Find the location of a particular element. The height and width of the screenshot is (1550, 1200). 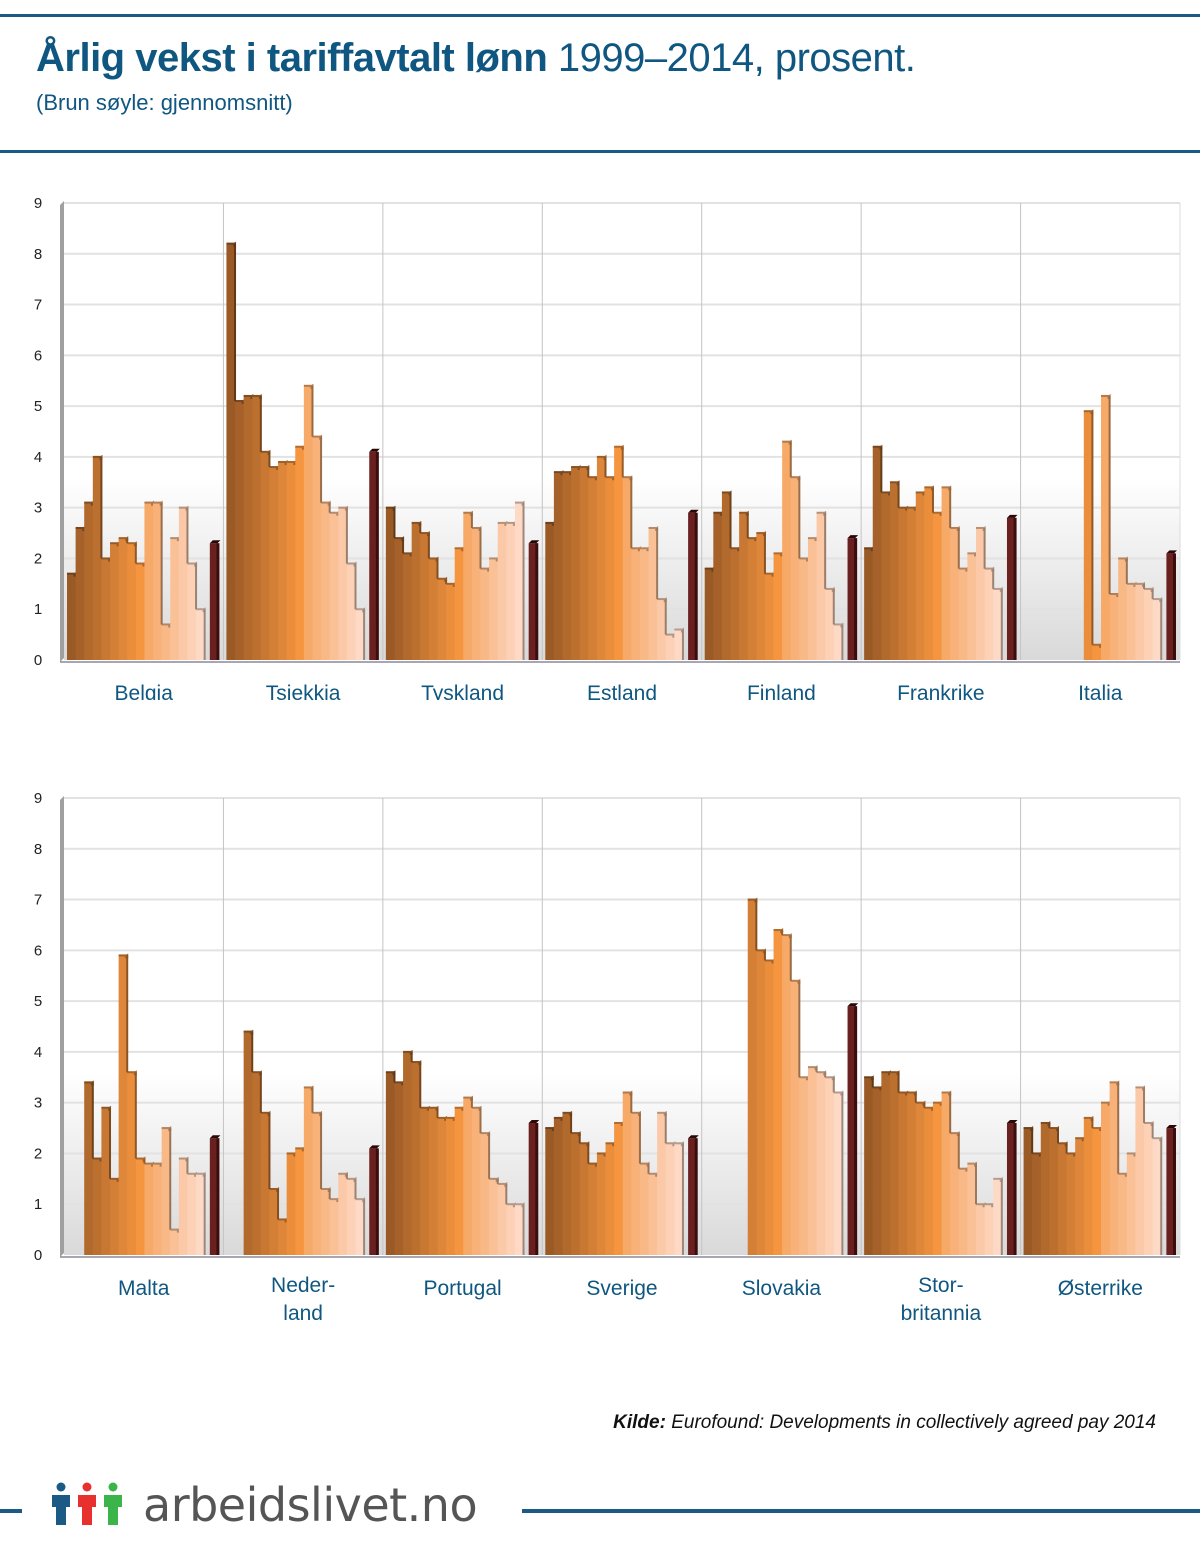

footer-rule-left is located at coordinates (11, 1511).